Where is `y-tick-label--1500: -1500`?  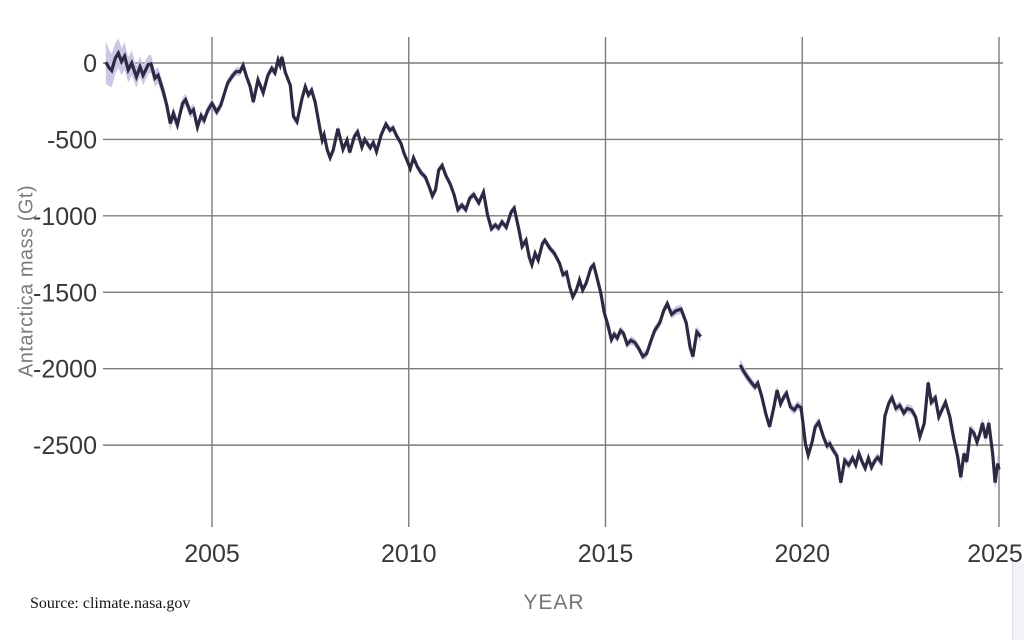 y-tick-label--1500: -1500 is located at coordinates (65, 293).